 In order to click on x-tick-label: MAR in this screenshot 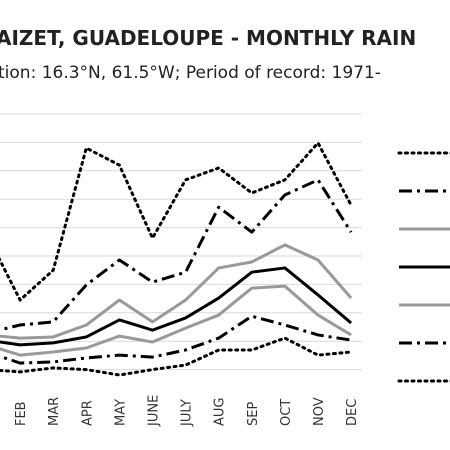, I will do `click(54, 411)`.